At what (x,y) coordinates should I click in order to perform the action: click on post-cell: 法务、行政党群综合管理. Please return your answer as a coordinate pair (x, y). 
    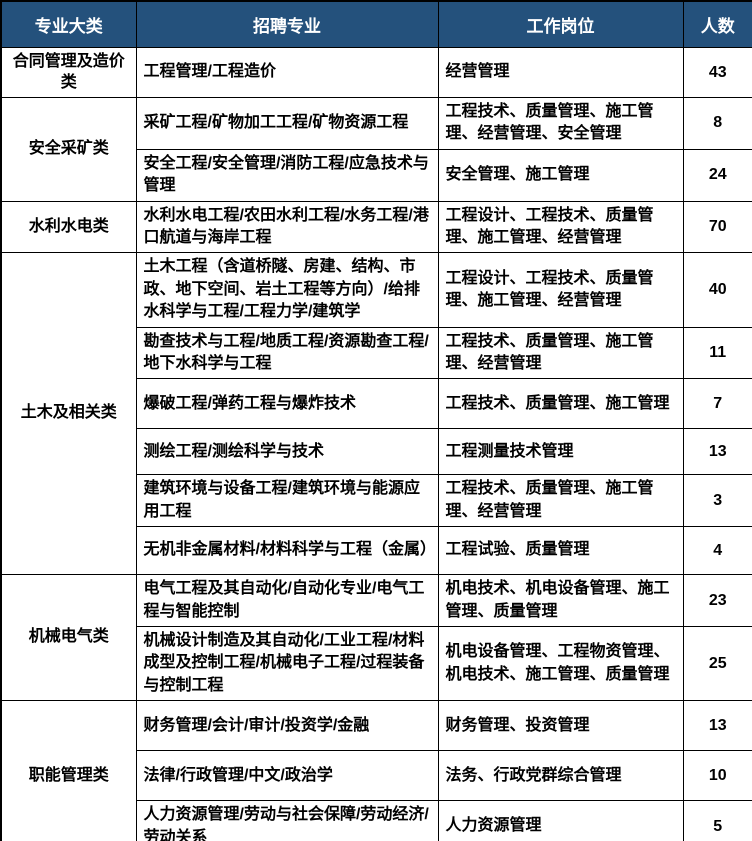
    Looking at the image, I should click on (560, 776).